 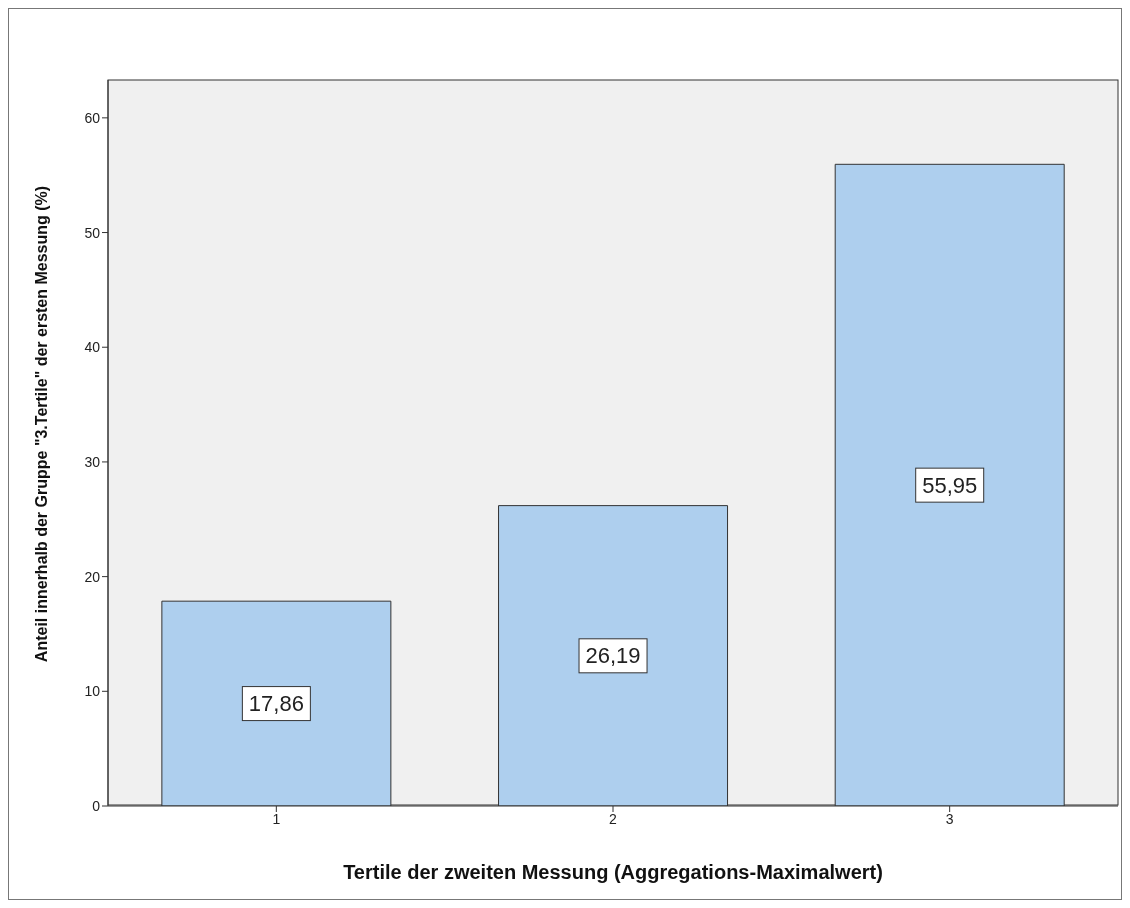 I want to click on x-tick-label: 1, so click(x=276, y=818).